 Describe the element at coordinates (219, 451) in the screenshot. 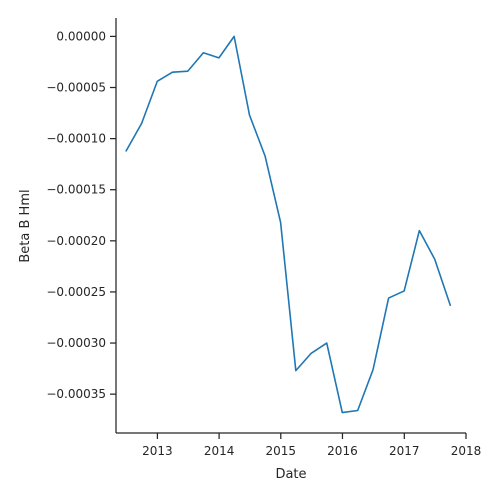

I see `x-tick-label: 2014` at that location.